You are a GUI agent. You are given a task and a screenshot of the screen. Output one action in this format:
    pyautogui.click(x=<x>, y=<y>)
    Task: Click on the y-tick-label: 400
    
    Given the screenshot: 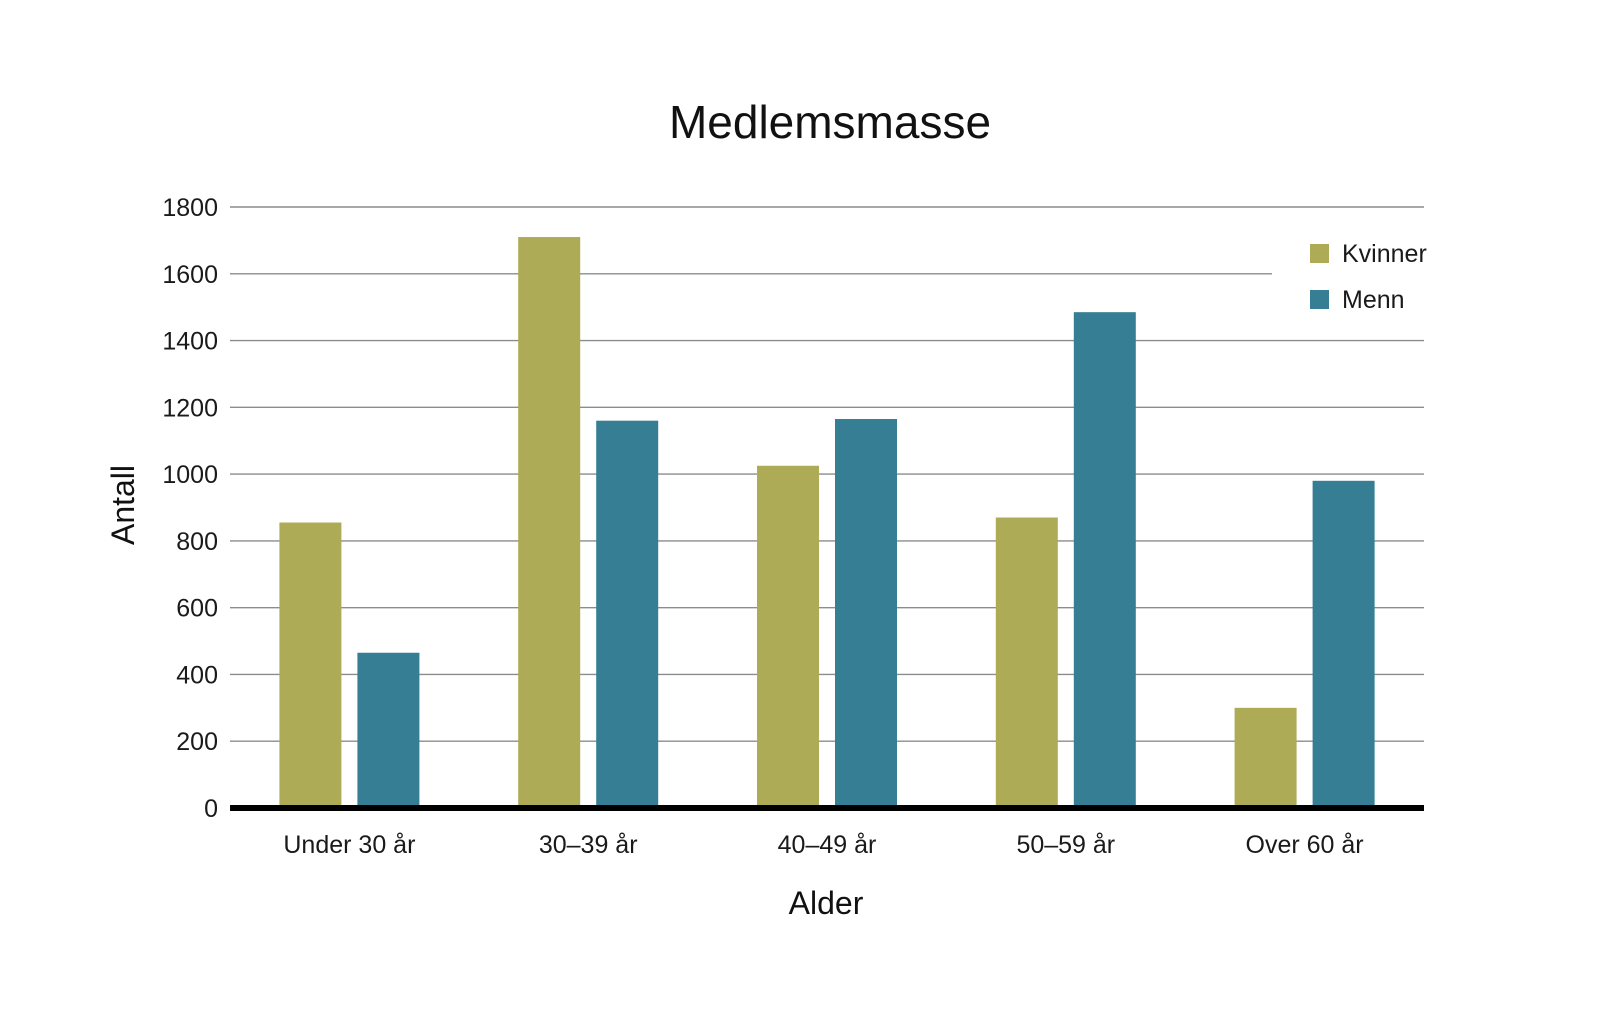 What is the action you would take?
    pyautogui.click(x=197, y=675)
    